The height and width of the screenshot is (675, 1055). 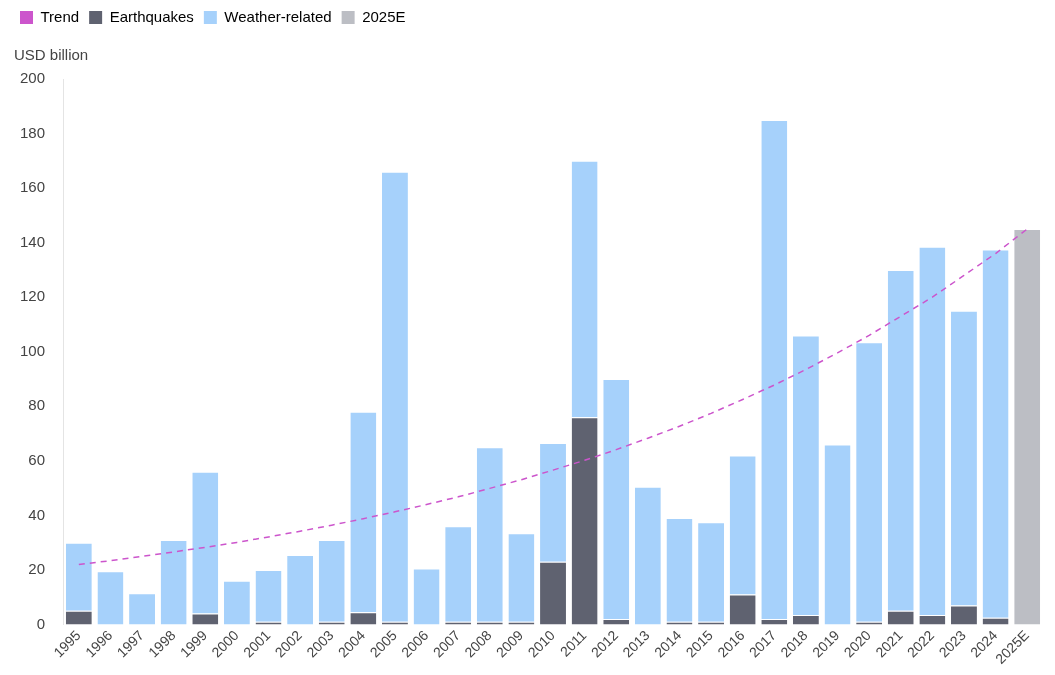 I want to click on y-tick-label: 140, so click(x=33, y=241).